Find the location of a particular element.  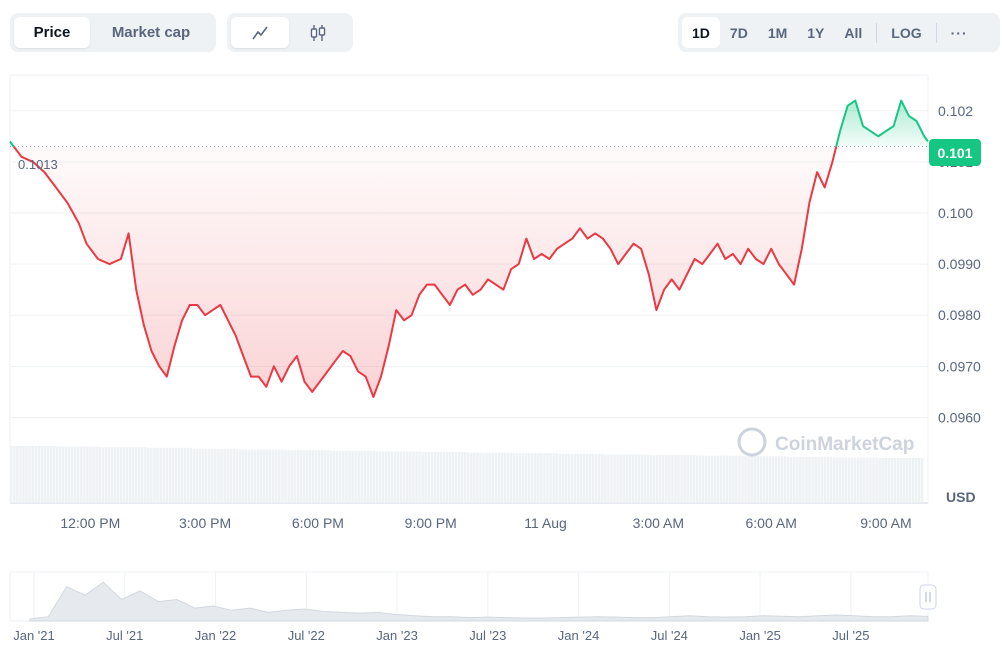

range-1d: 1D is located at coordinates (701, 32).